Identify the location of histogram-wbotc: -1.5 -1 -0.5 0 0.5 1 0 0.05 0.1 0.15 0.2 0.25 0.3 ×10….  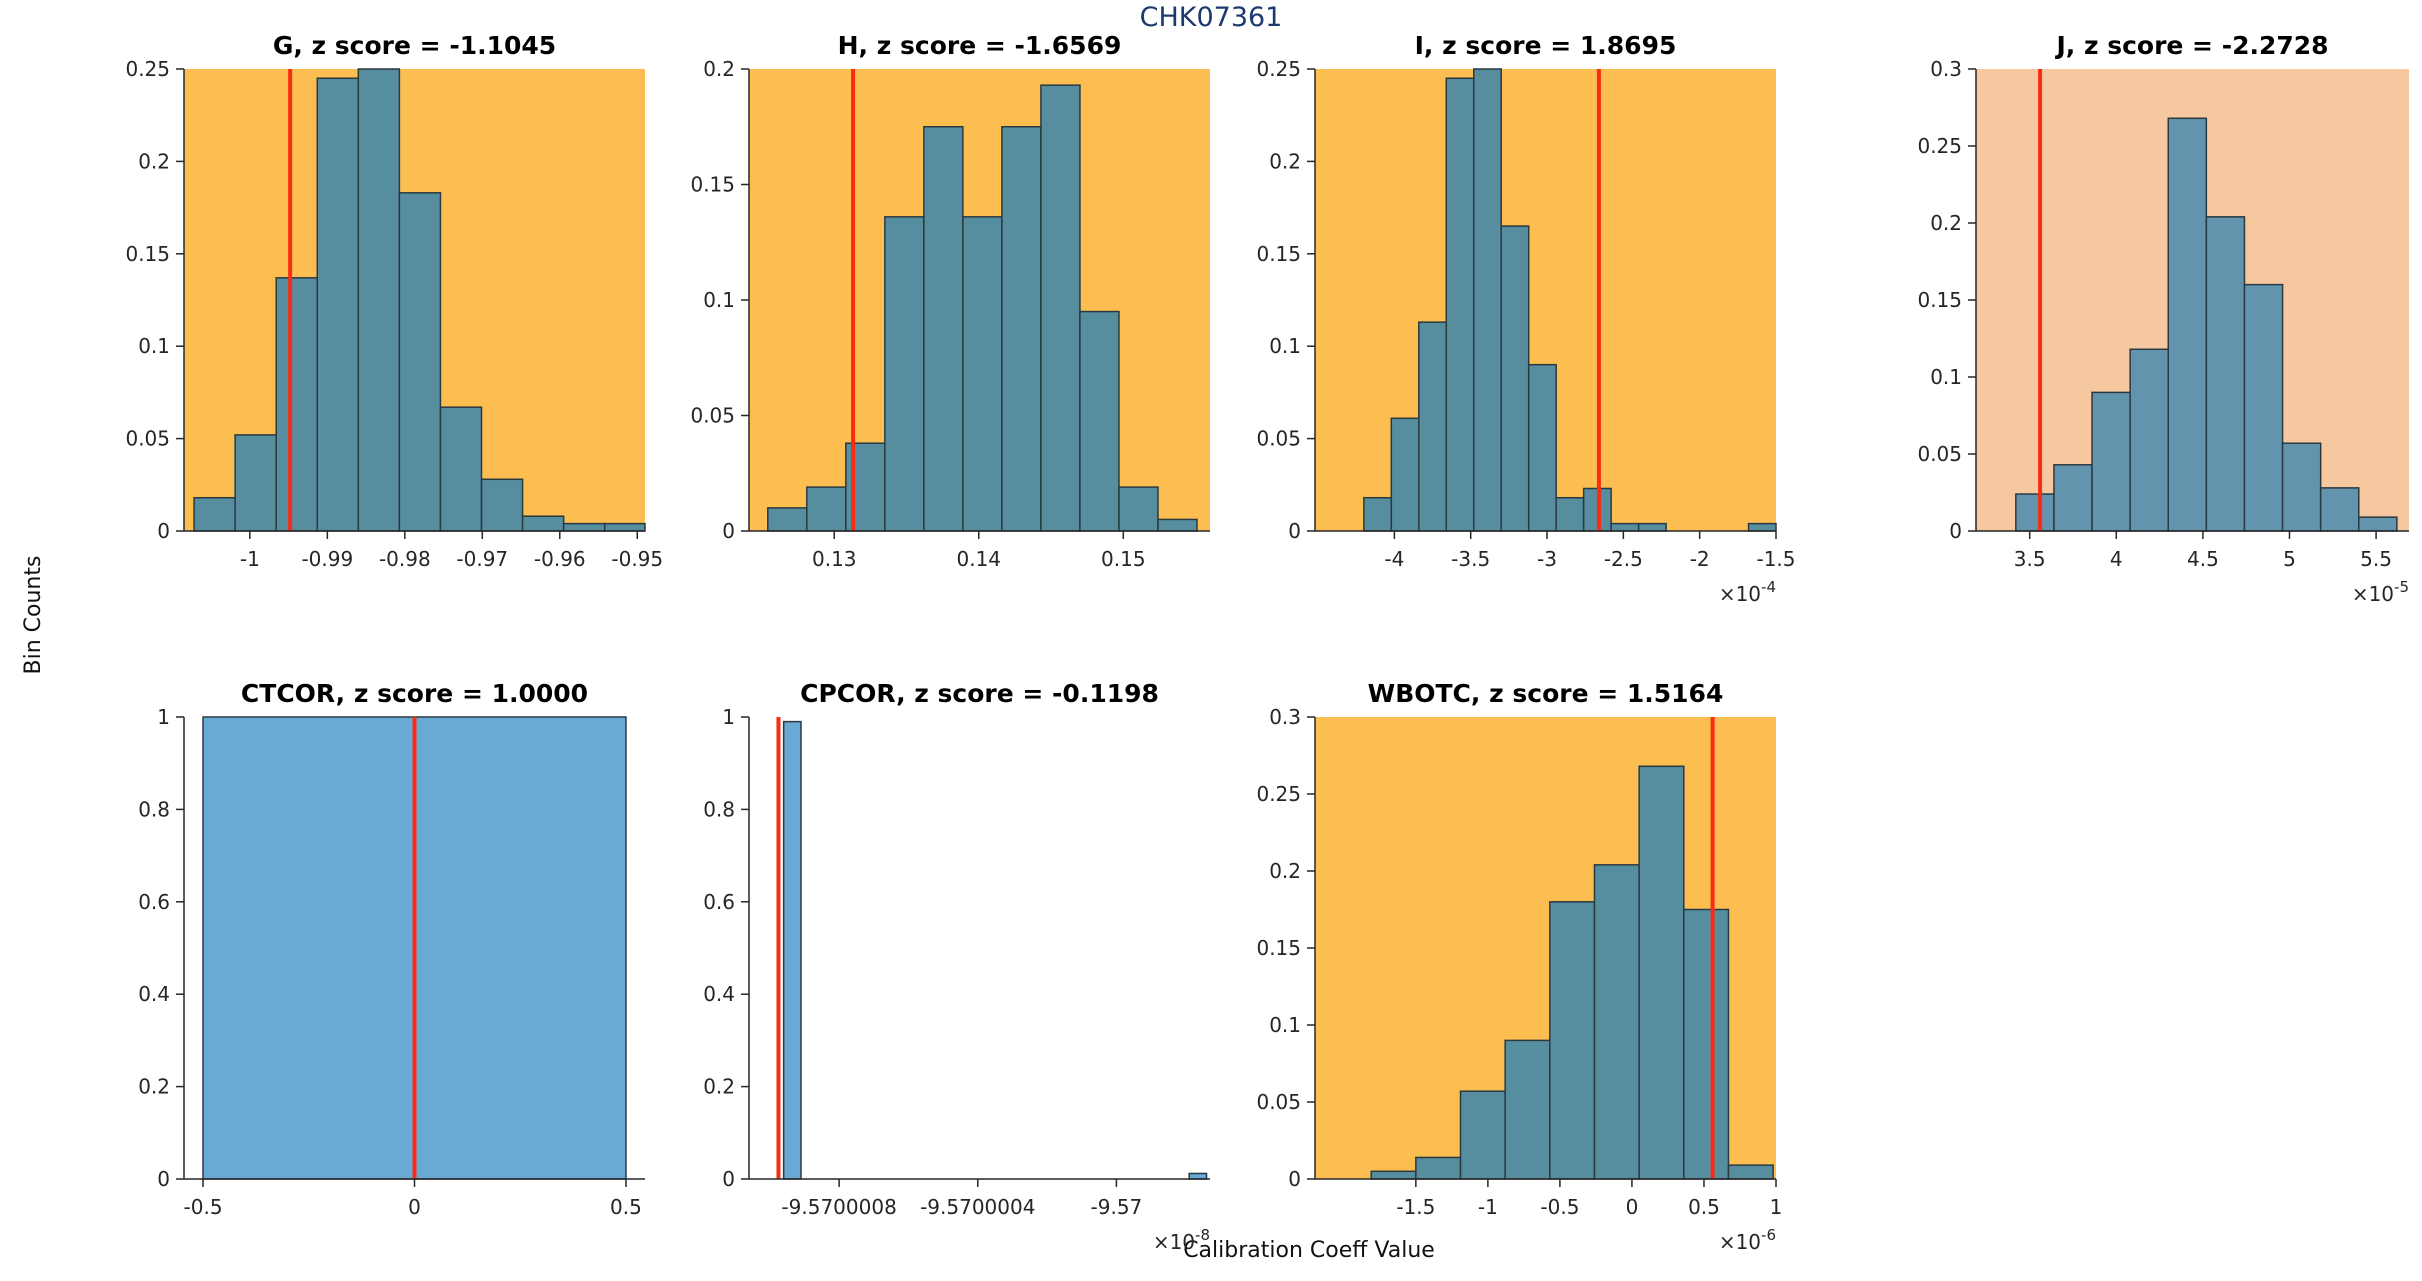
(1519, 979).